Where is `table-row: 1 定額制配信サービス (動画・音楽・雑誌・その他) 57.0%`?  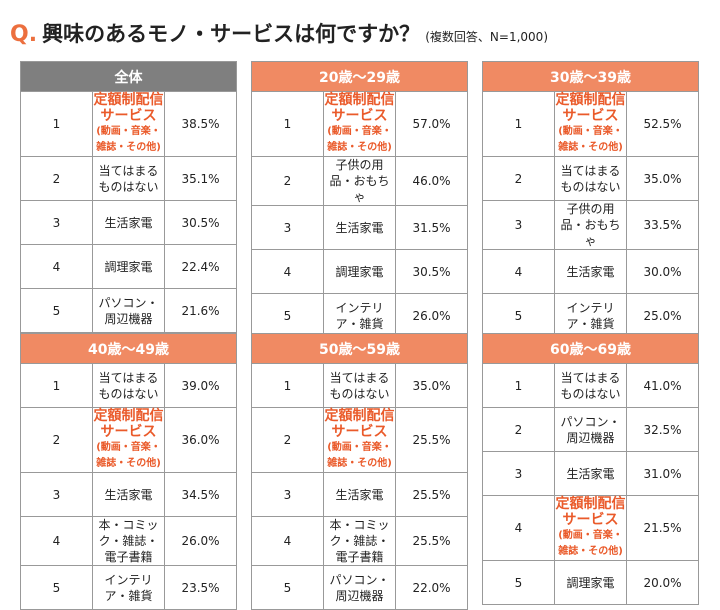
table-row: 1 定額制配信サービス (動画・音楽・雑誌・その他) 57.0% is located at coordinates (359, 124).